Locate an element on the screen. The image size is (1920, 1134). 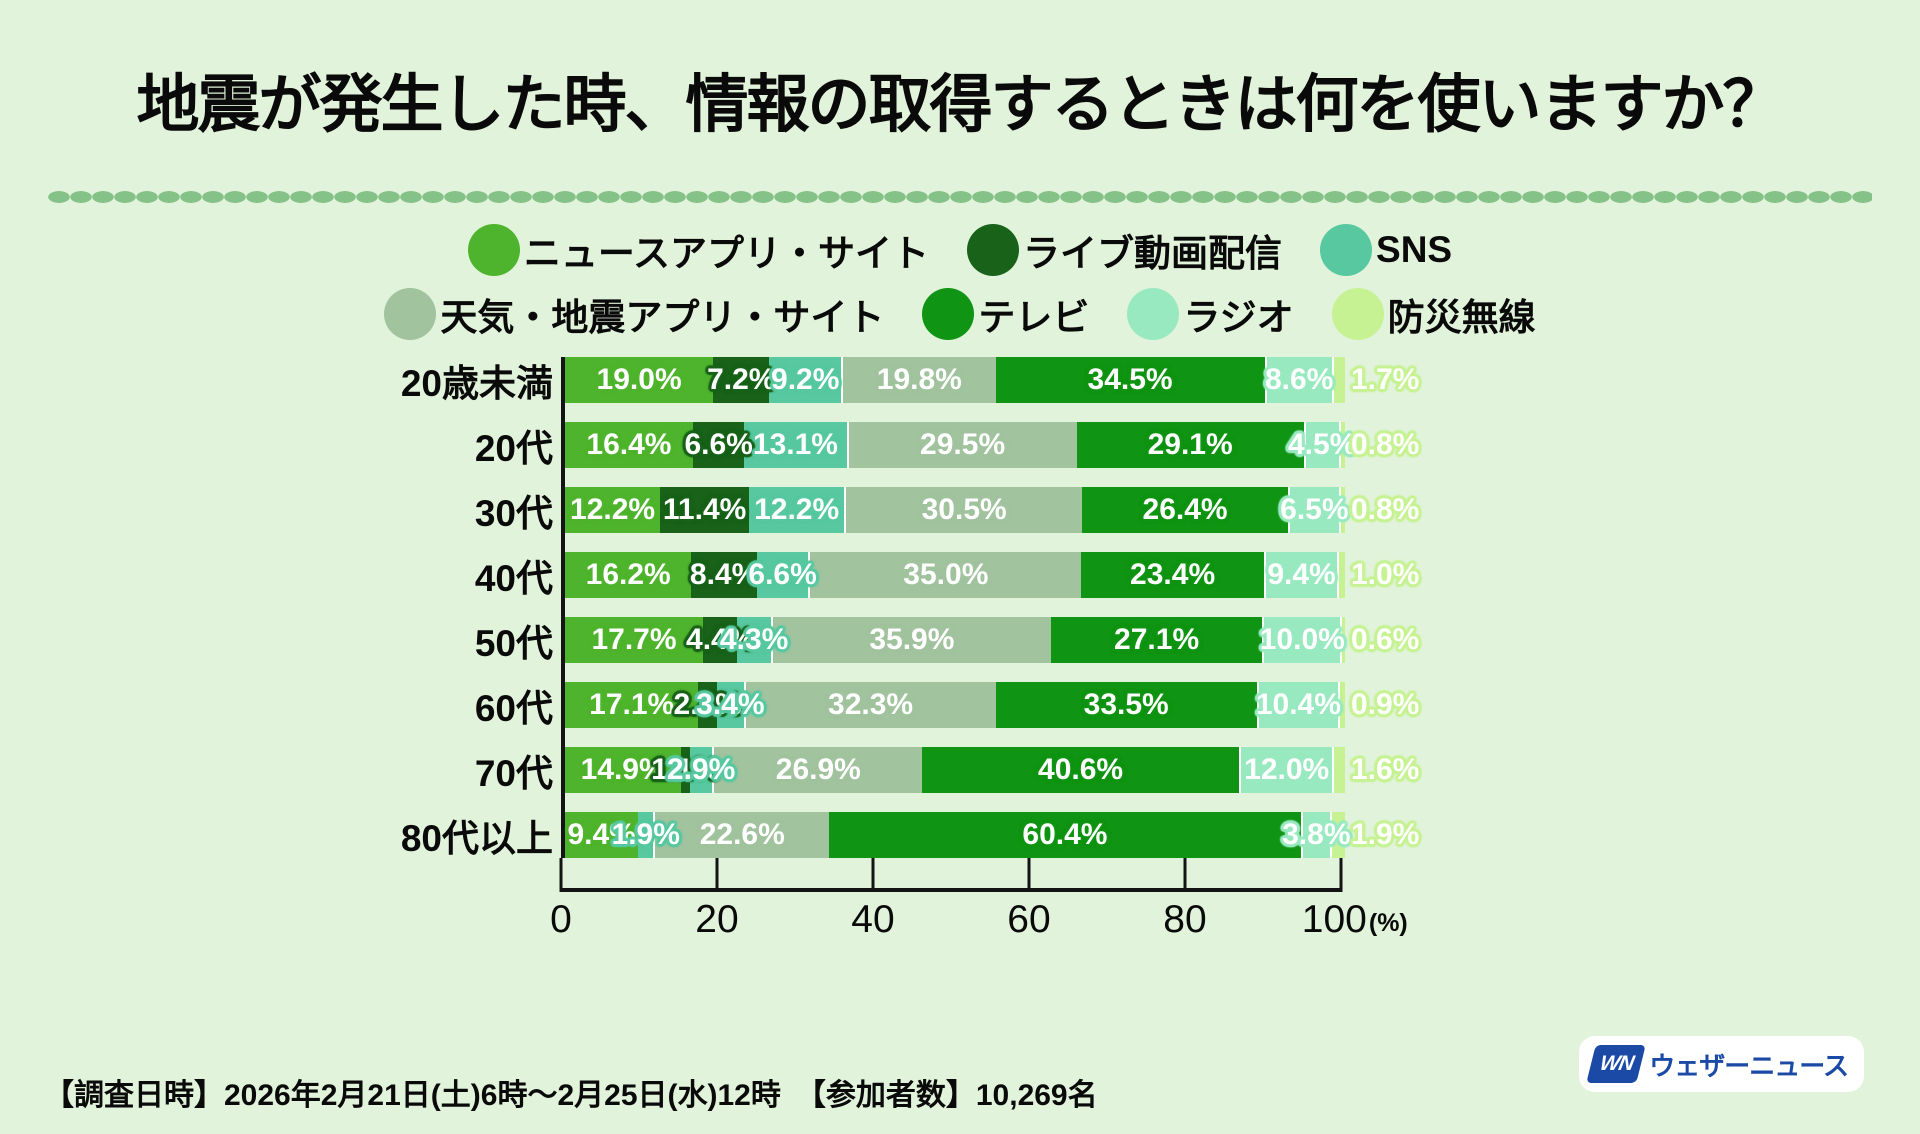
bar-segment: 29.1% is located at coordinates (1190, 445).